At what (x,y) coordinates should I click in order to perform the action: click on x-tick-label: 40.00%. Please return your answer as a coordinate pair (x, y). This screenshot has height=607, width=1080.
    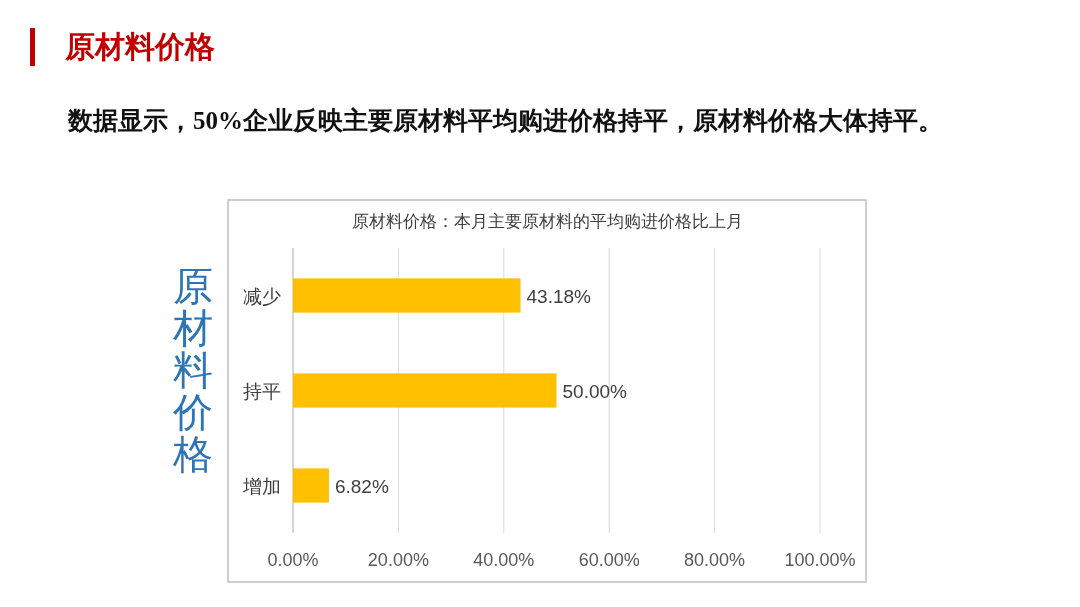
    Looking at the image, I should click on (504, 560).